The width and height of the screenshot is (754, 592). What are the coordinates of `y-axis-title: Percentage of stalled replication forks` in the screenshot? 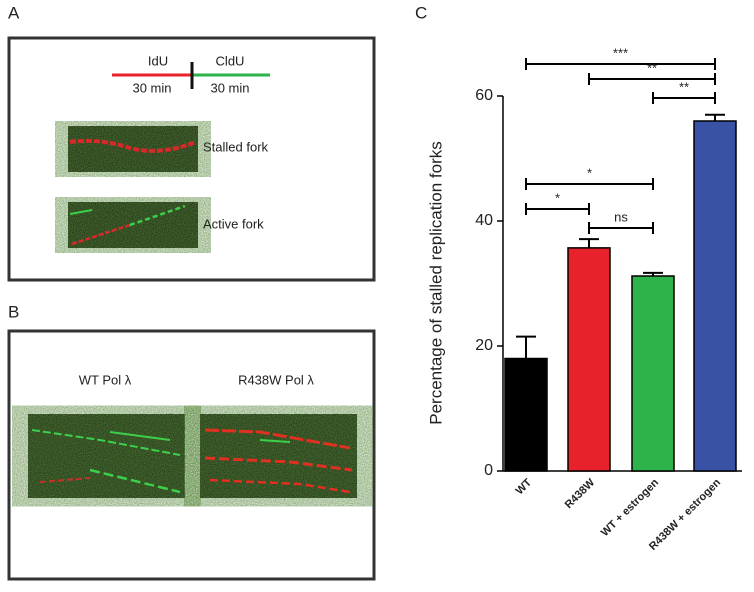 It's located at (435, 283).